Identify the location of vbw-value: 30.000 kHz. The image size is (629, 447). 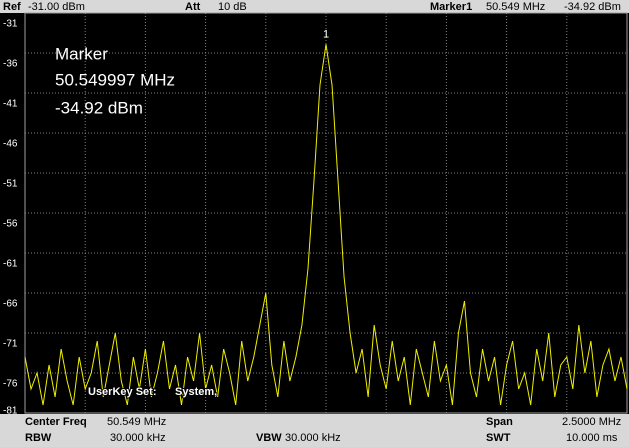
(313, 438).